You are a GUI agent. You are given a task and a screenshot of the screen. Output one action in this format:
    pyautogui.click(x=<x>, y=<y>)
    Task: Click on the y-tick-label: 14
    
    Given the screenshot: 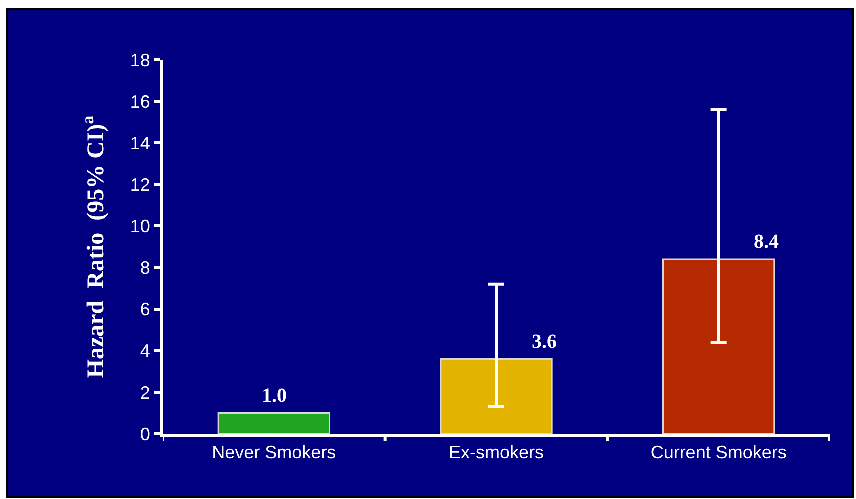 What is the action you would take?
    pyautogui.click(x=140, y=143)
    